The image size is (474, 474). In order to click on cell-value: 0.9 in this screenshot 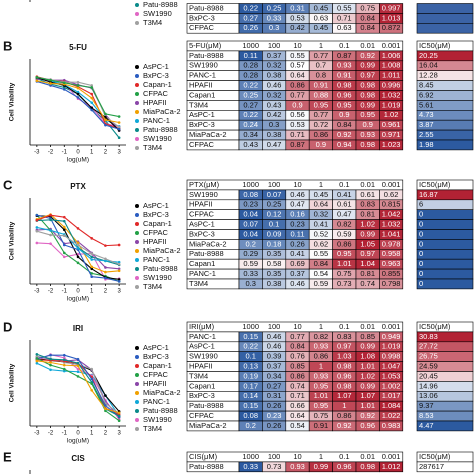, I will do `click(344, 114)`.